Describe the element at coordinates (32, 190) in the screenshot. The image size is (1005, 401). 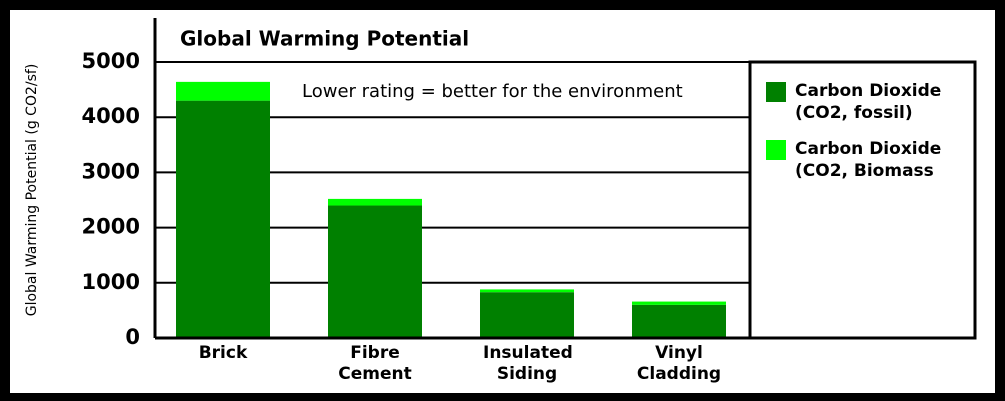
I see `y-axis-label: Global Warming Potential (g CO2/sf)` at that location.